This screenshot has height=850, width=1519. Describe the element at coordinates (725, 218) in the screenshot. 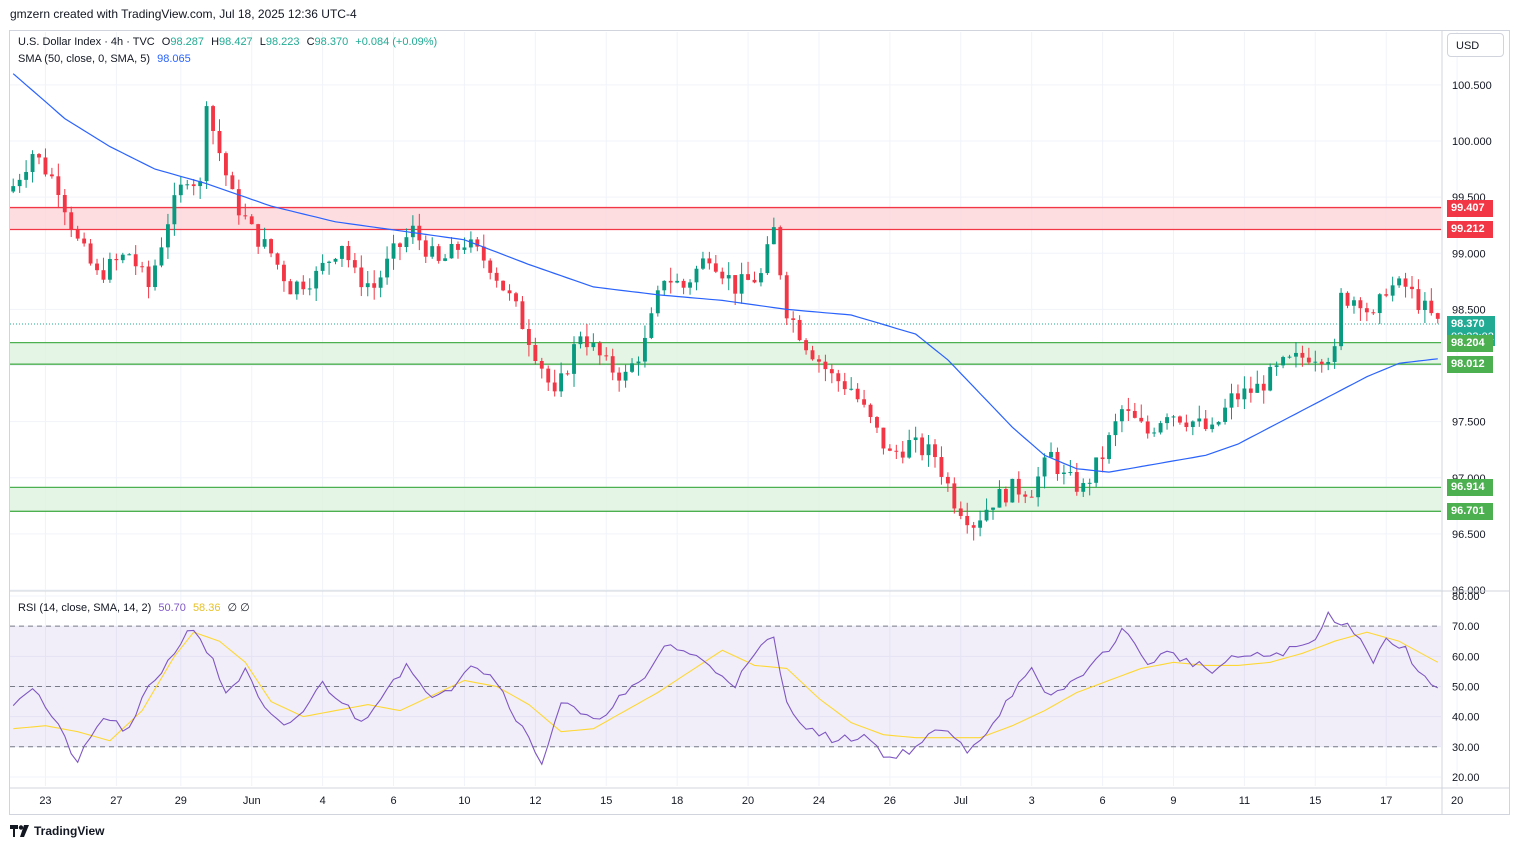

I see `resistance-zone` at that location.